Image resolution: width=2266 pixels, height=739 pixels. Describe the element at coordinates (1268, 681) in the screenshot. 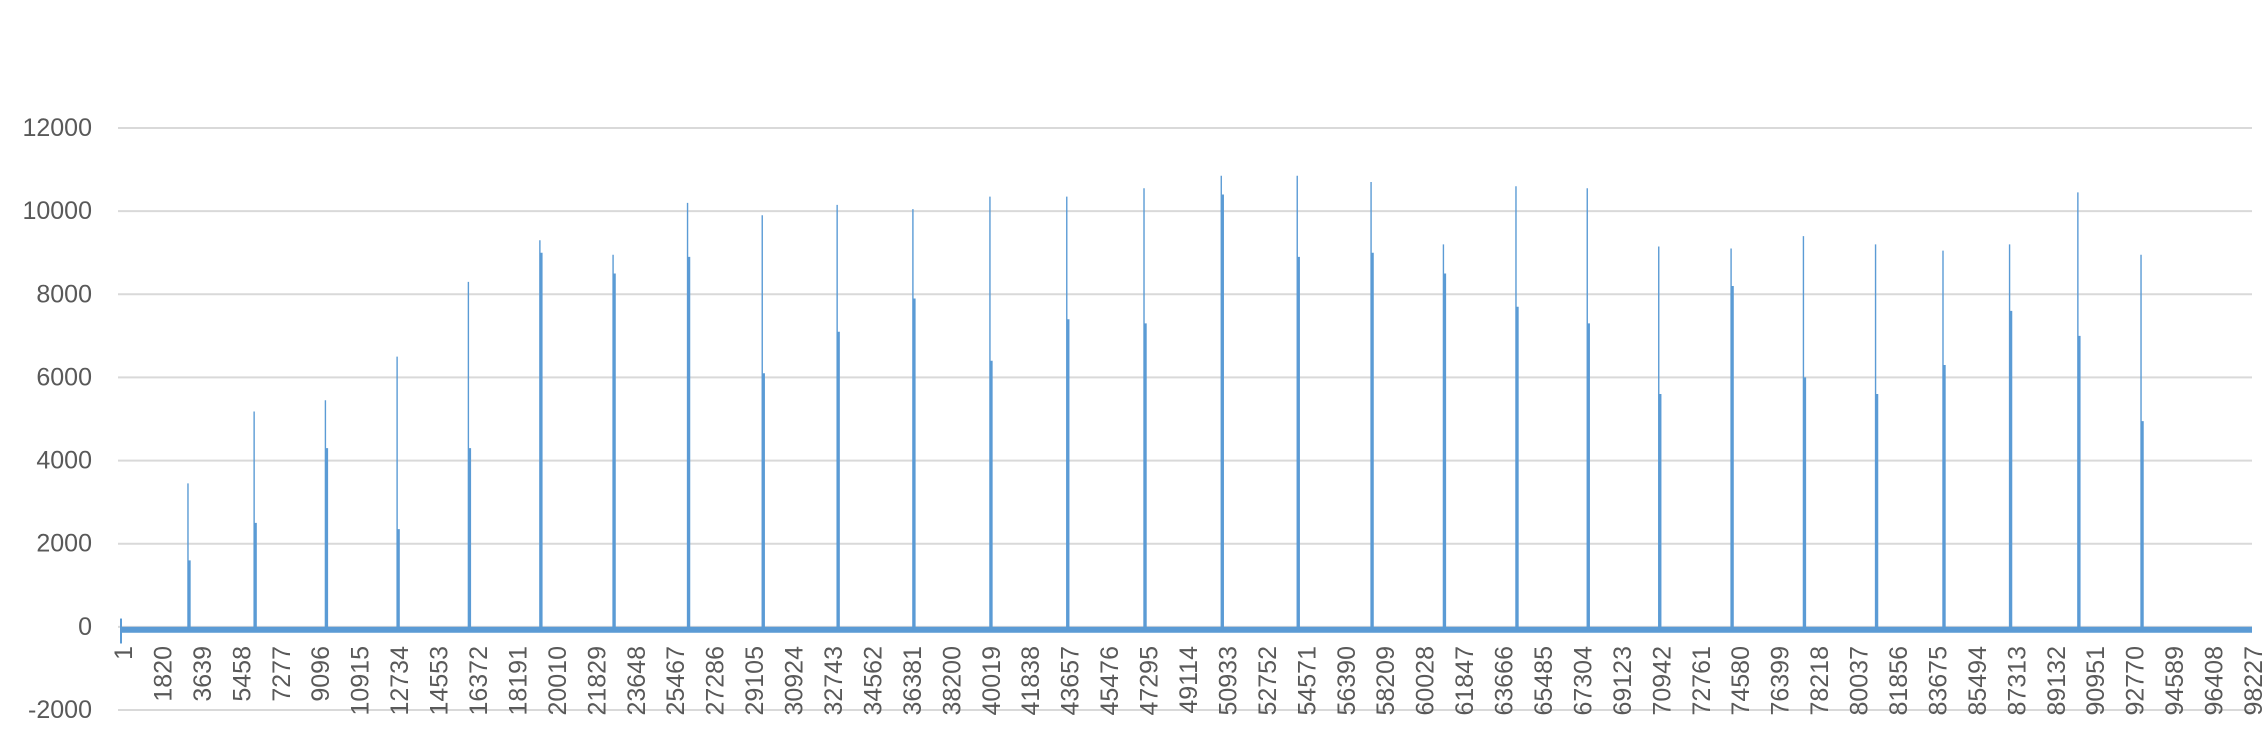

I see `x-tick-label: 52752` at that location.